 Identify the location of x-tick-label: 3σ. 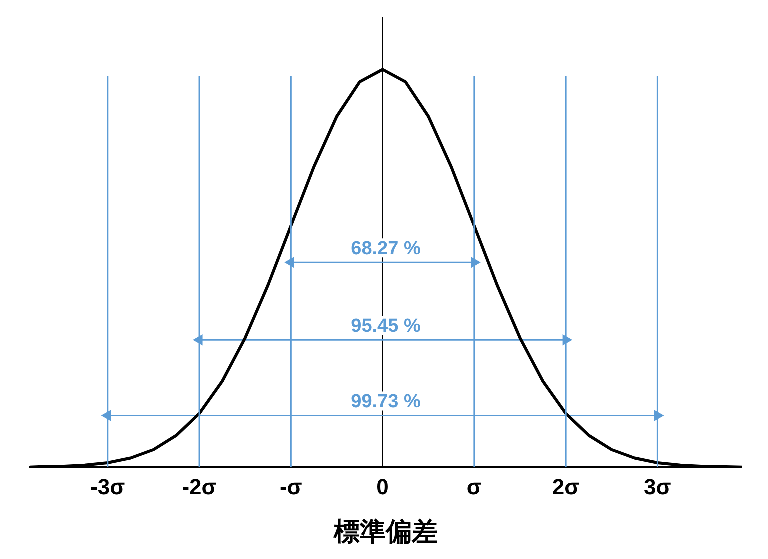
(658, 487).